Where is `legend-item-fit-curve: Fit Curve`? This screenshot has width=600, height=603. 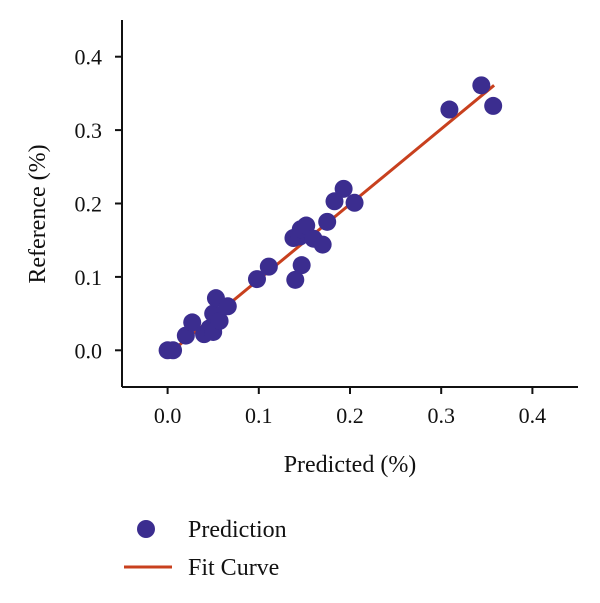
legend-item-fit-curve: Fit Curve is located at coordinates (201, 568).